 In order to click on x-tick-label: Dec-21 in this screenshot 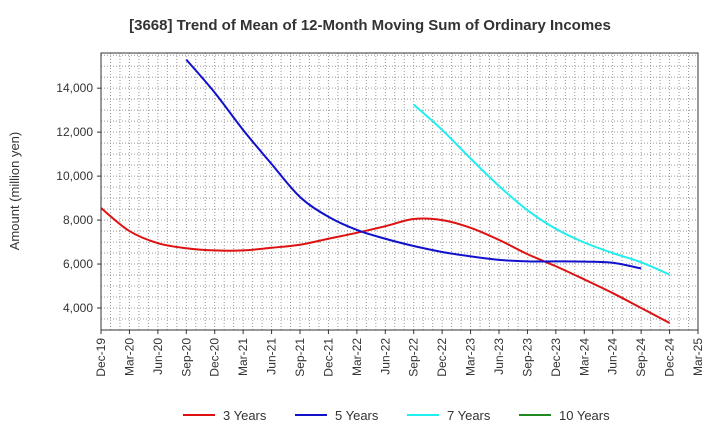, I will do `click(328, 357)`.